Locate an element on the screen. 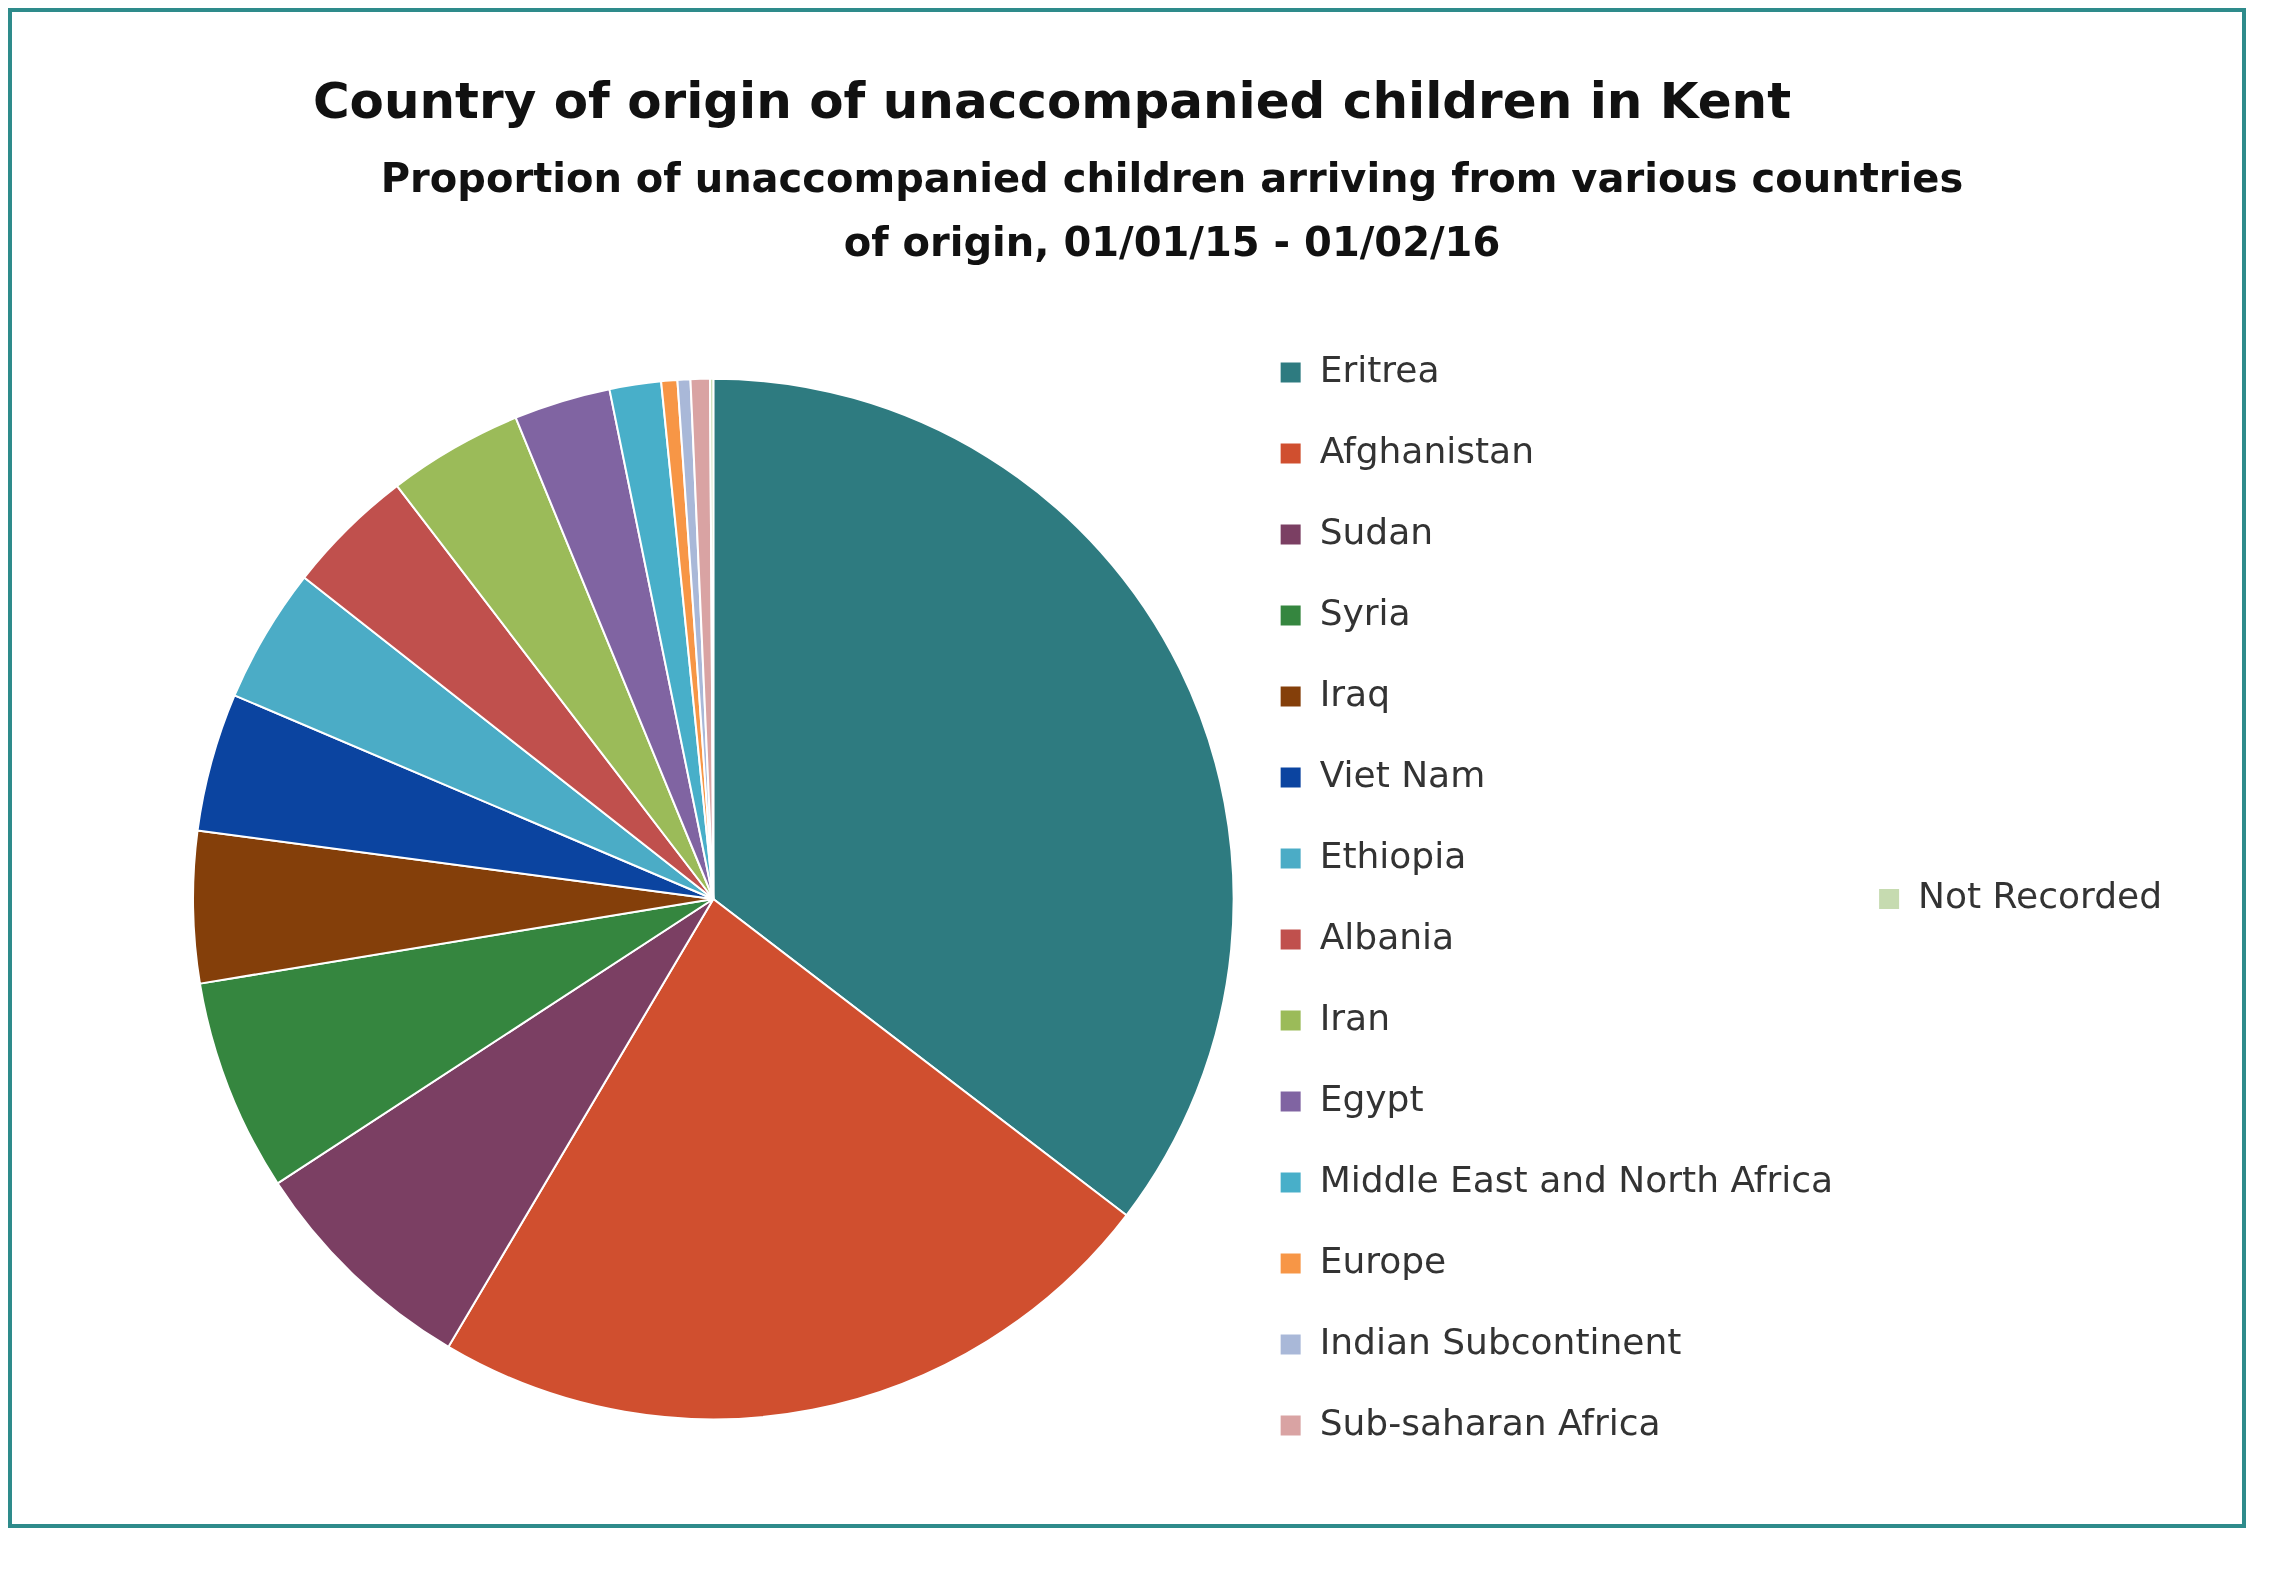 The width and height of the screenshot is (2269, 1589). legend-label: Afghanistan is located at coordinates (1426, 450).